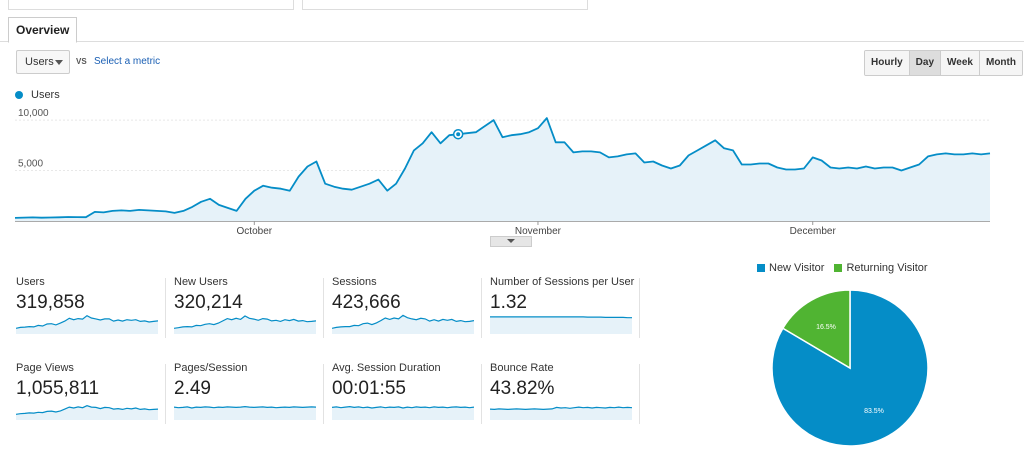  Describe the element at coordinates (245, 306) in the screenshot. I see `metric-card: New Users 320,214` at that location.